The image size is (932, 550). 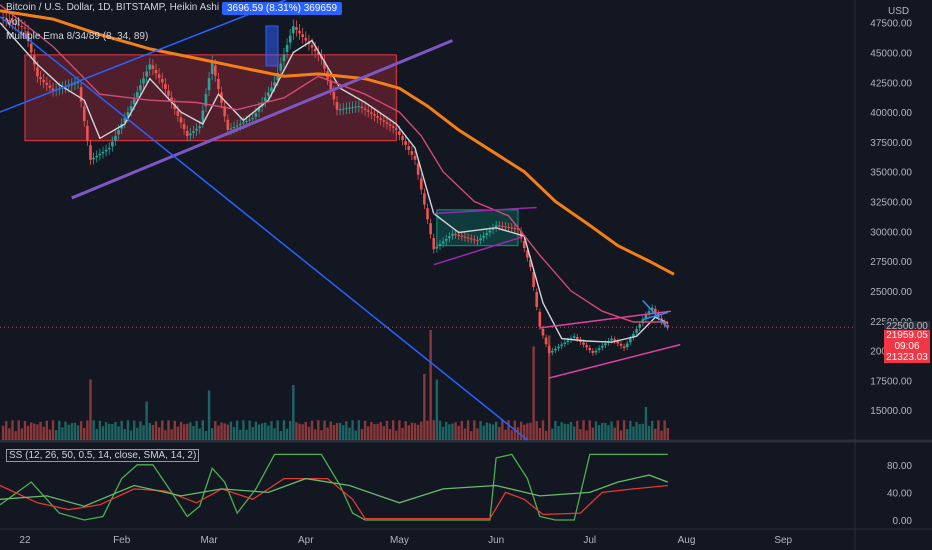 What do you see at coordinates (891, 83) in the screenshot?
I see `price-tick-label: 42500.00` at bounding box center [891, 83].